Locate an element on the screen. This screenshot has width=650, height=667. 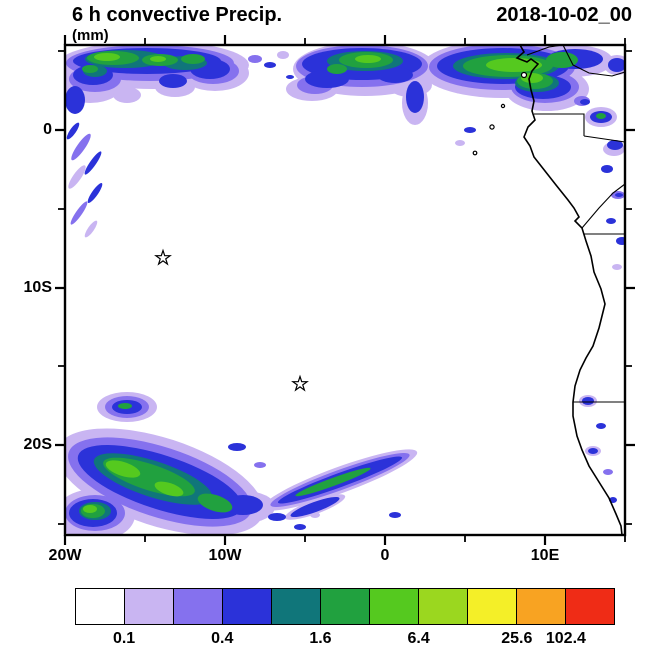
plot-title: 6 h convective Precip. is located at coordinates (177, 15).